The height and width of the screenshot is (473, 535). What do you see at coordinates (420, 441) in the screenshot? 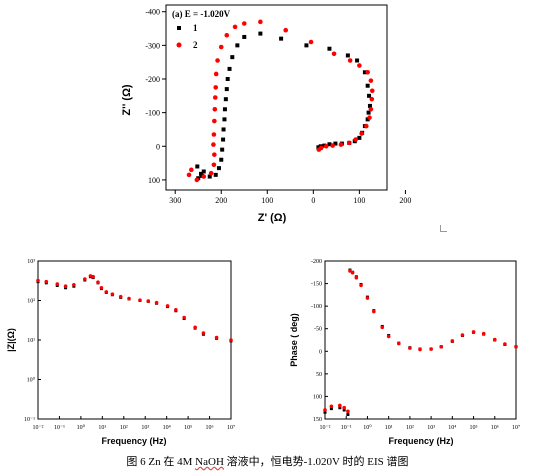
I see `phase-x-axis-label: Frequency (Hz)` at bounding box center [420, 441].